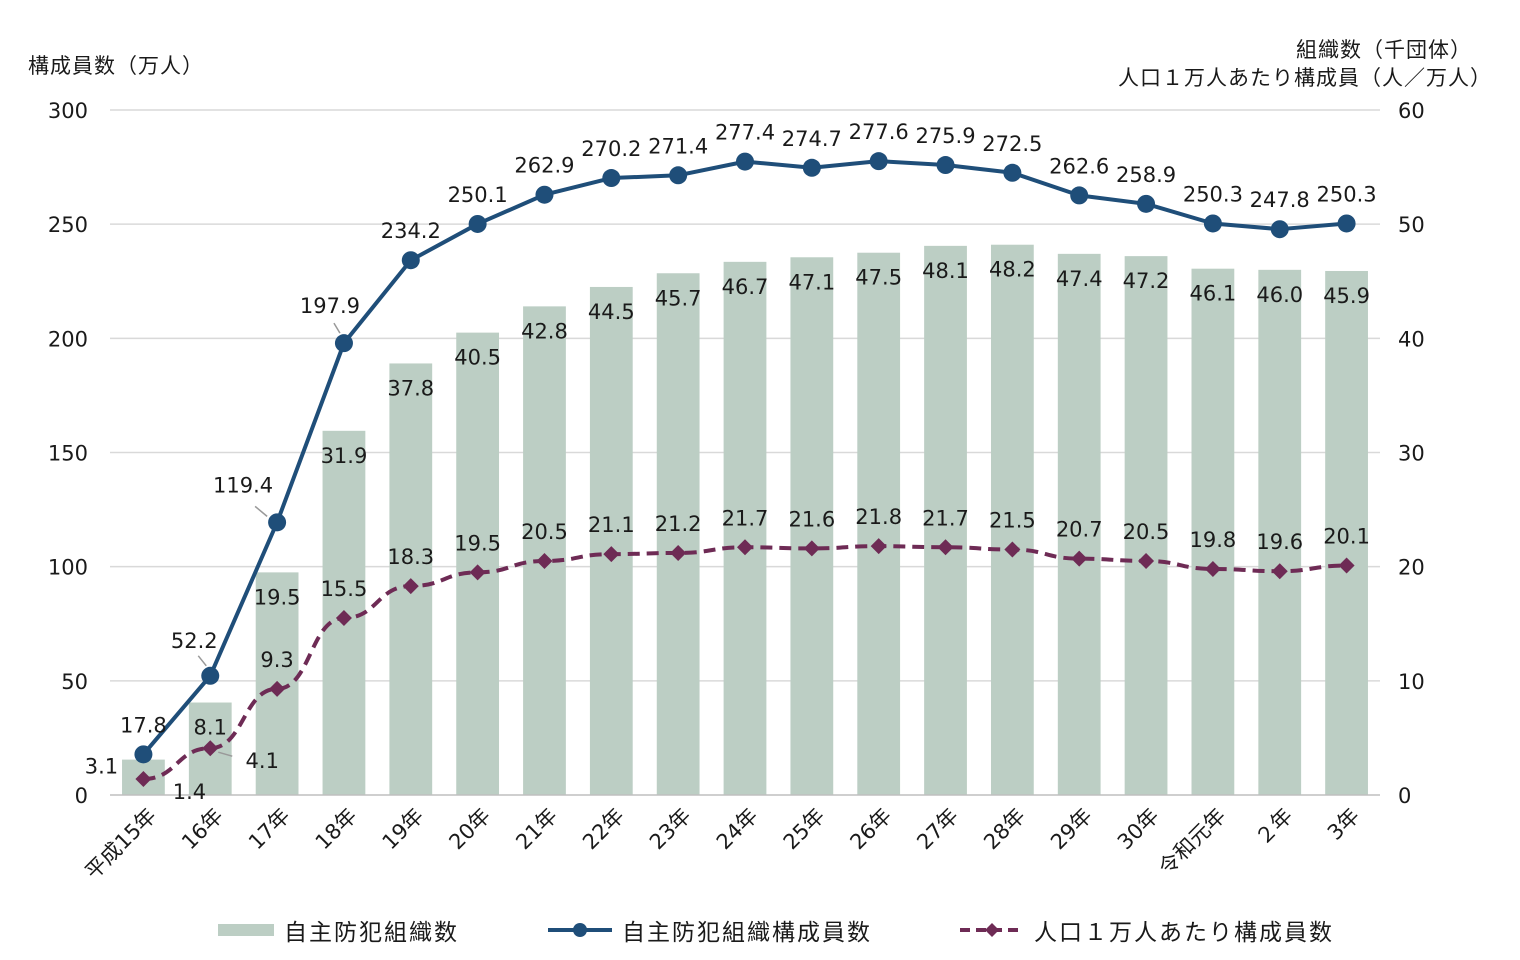 The image size is (1520, 960). I want to click on right-tick-label: 10, so click(1411, 682).